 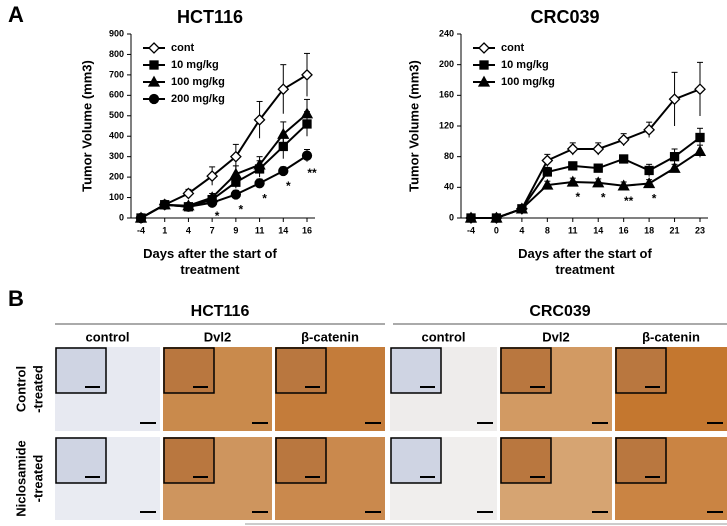 I want to click on y-tick-label: 400, so click(x=116, y=136).